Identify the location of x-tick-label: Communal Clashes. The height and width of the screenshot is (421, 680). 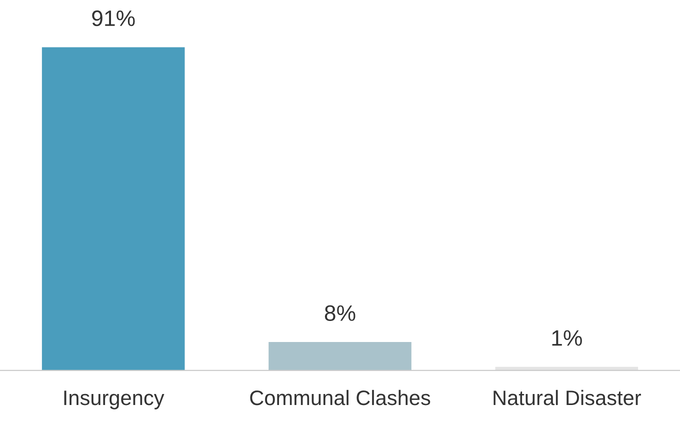
(340, 398).